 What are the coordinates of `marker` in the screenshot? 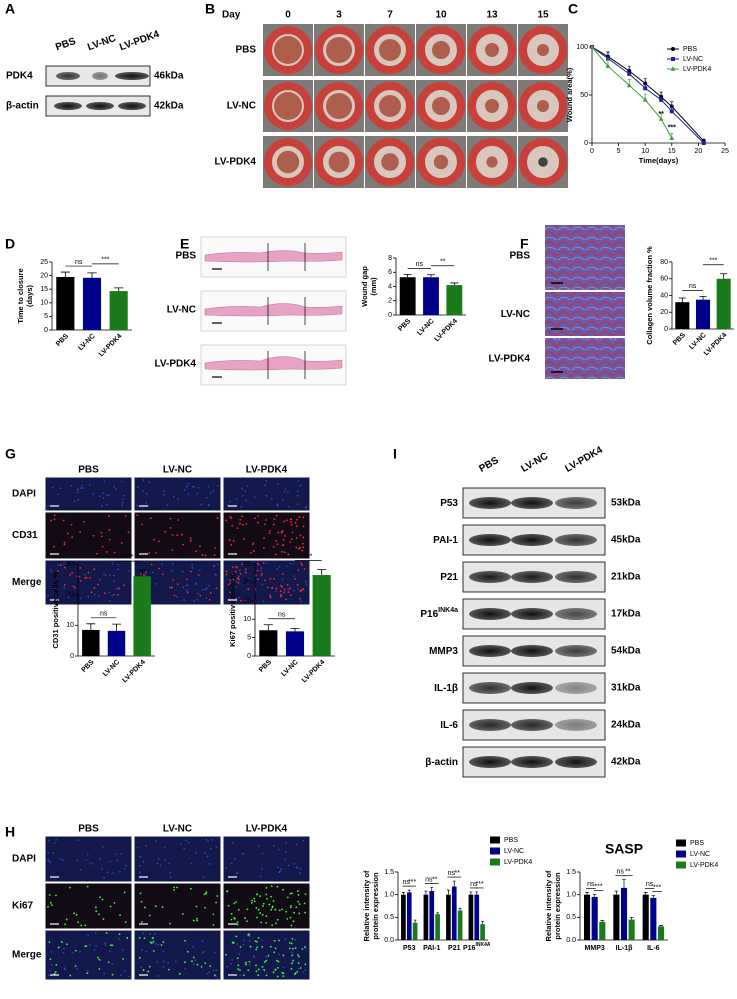 It's located at (671, 111).